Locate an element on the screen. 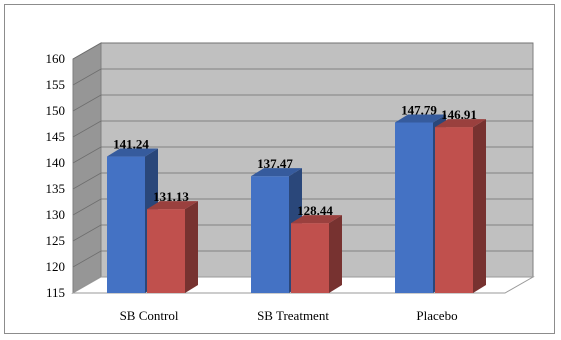  y-tick-label: 125 is located at coordinates (56, 240).